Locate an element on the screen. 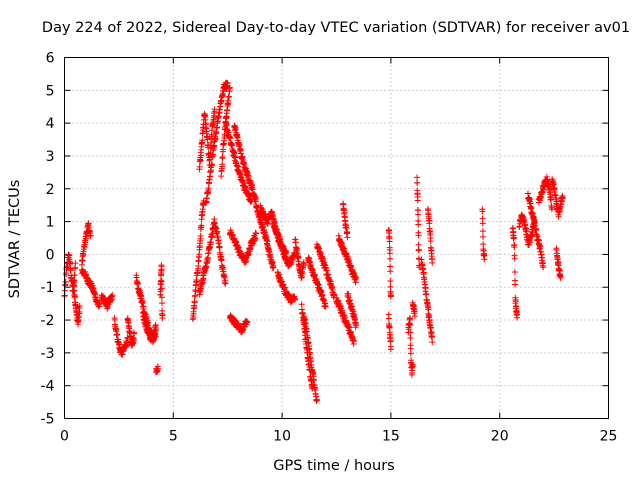 The width and height of the screenshot is (640, 485). x-tick-label: 15 is located at coordinates (391, 437).